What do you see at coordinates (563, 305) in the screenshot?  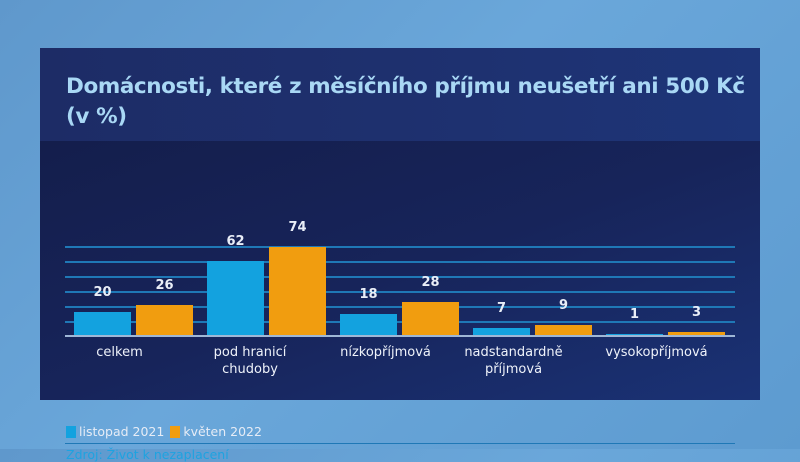 I see `data-label: 9` at bounding box center [563, 305].